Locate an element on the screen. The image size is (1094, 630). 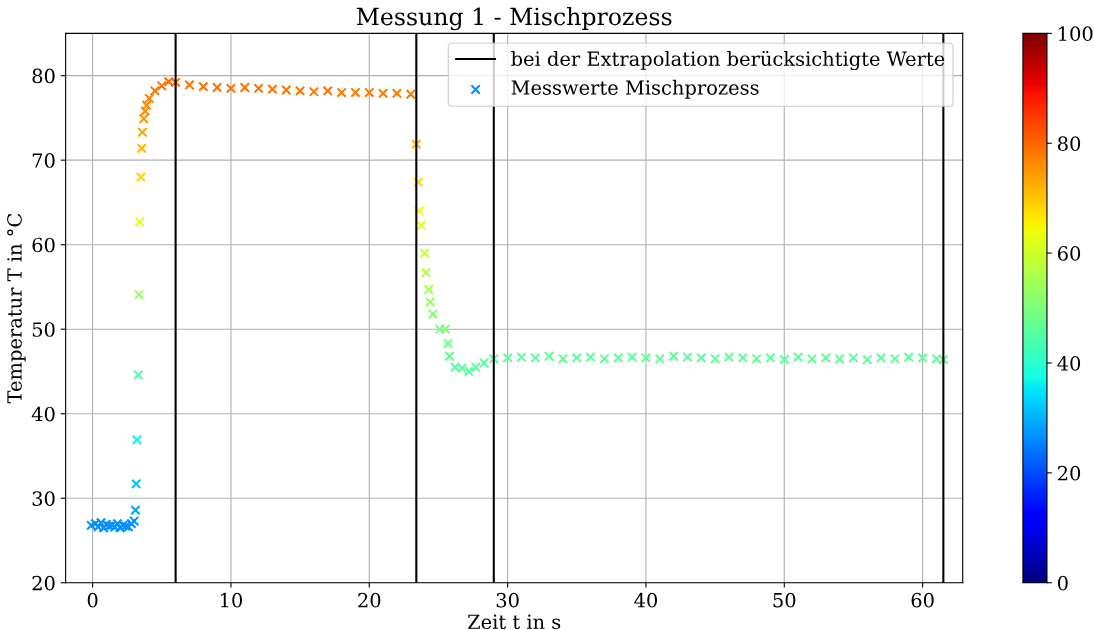
x-tick-label: 20 is located at coordinates (369, 600).